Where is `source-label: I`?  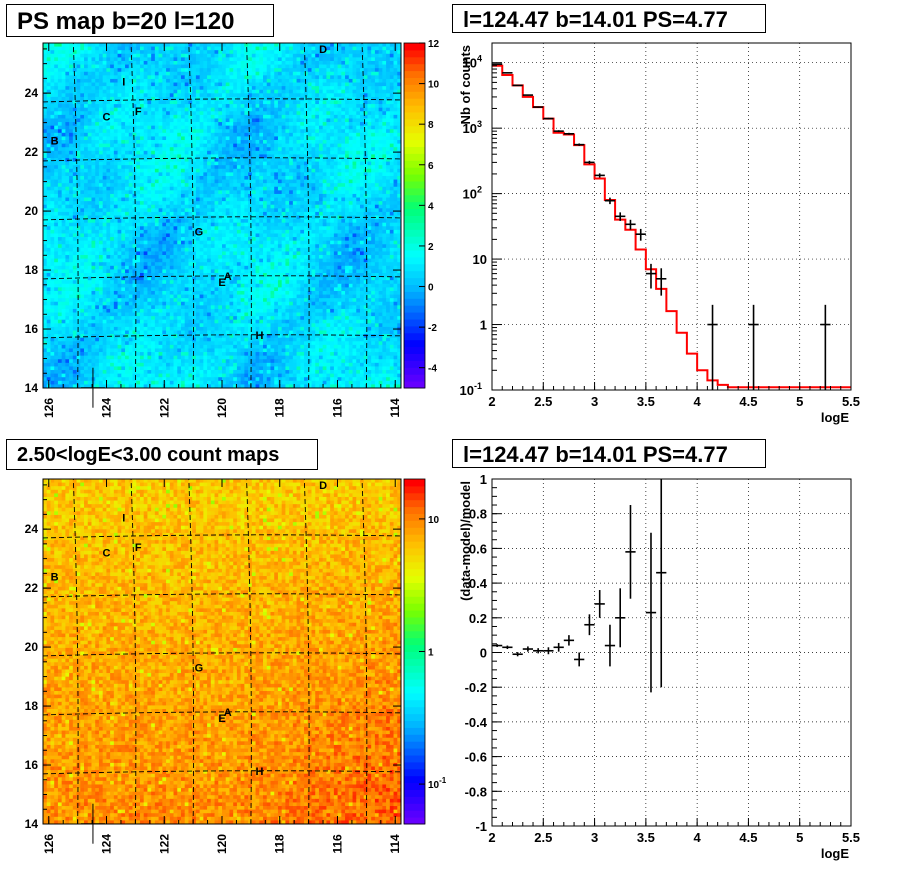
source-label: I is located at coordinates (123, 518).